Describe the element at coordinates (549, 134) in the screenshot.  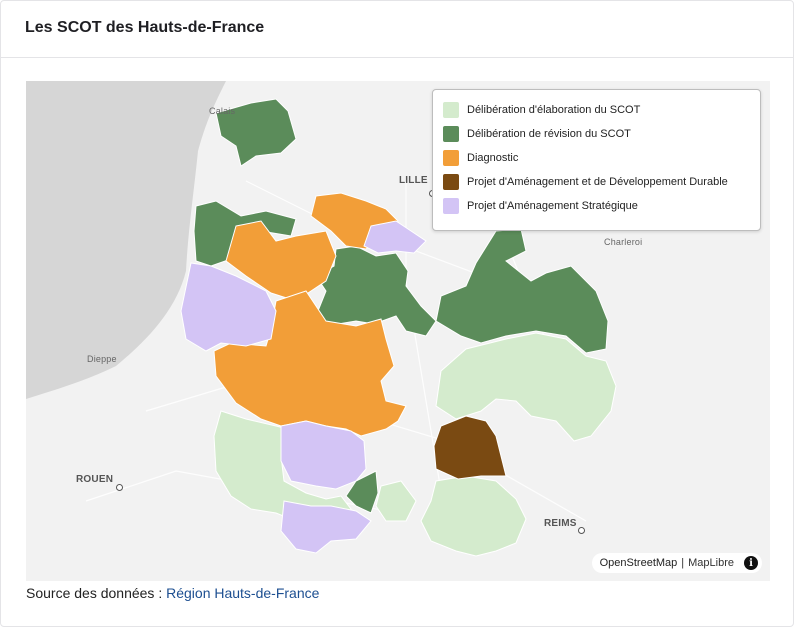
I see `legend-label: Délibération de révision du SCOT` at that location.